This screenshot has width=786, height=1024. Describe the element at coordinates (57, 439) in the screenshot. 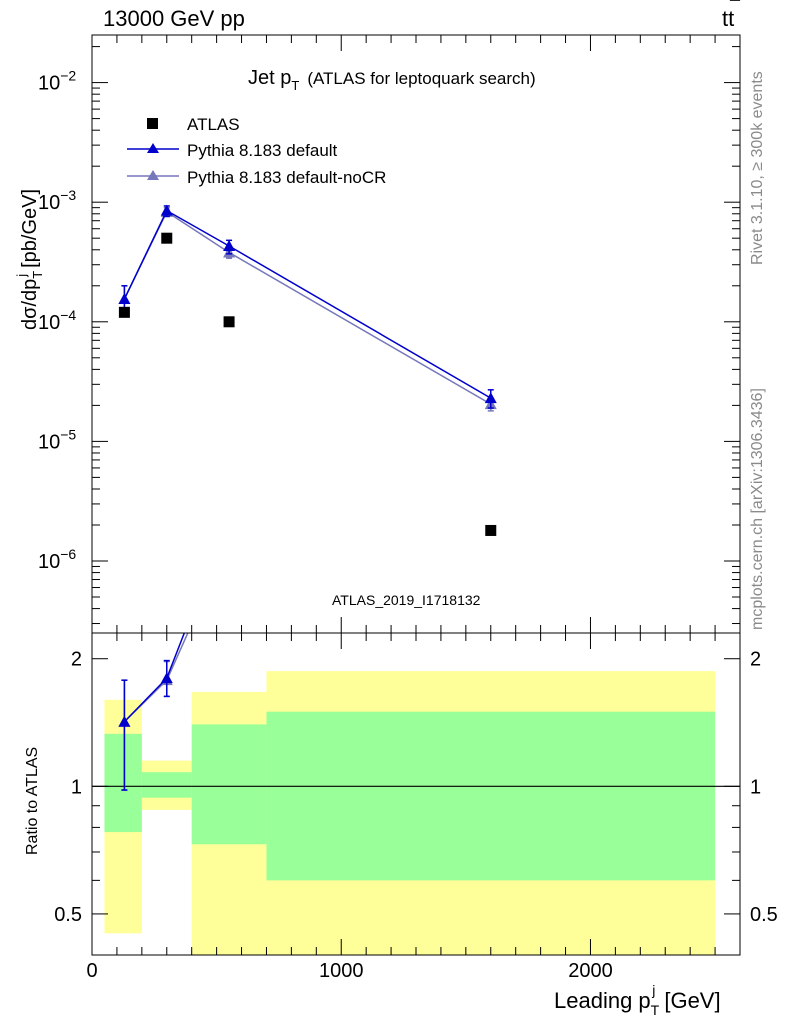

I see `main-y-tick-label: 10⁻⁵` at that location.